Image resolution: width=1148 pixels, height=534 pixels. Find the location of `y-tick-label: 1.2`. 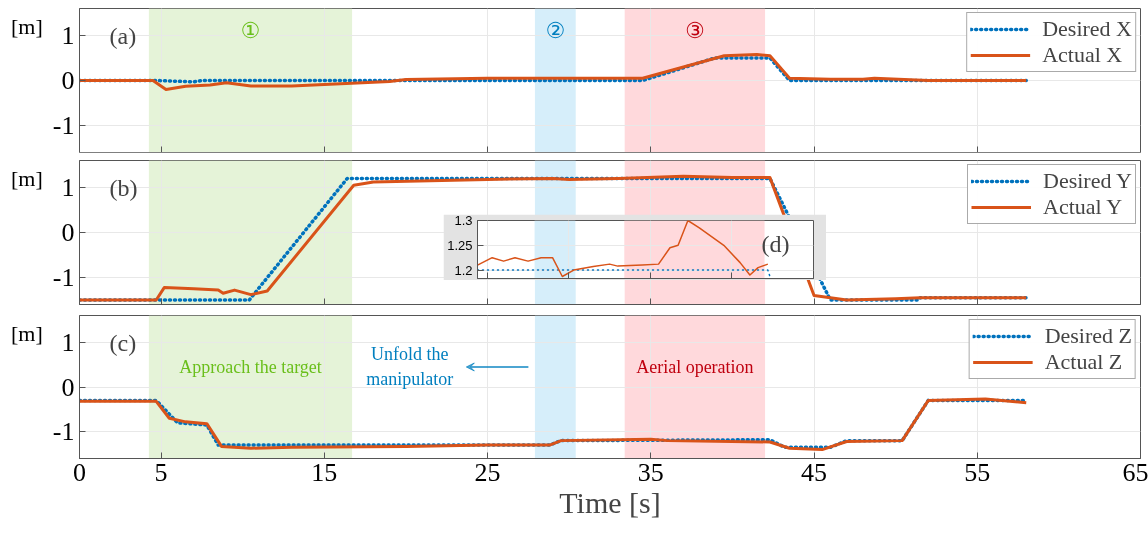

y-tick-label: 1.2 is located at coordinates (463, 270).